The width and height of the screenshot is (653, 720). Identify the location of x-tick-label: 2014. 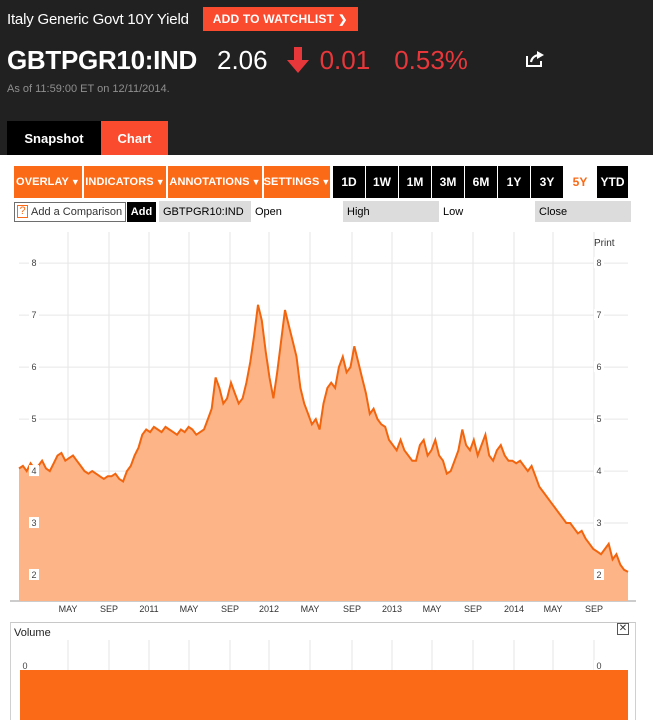
(514, 609).